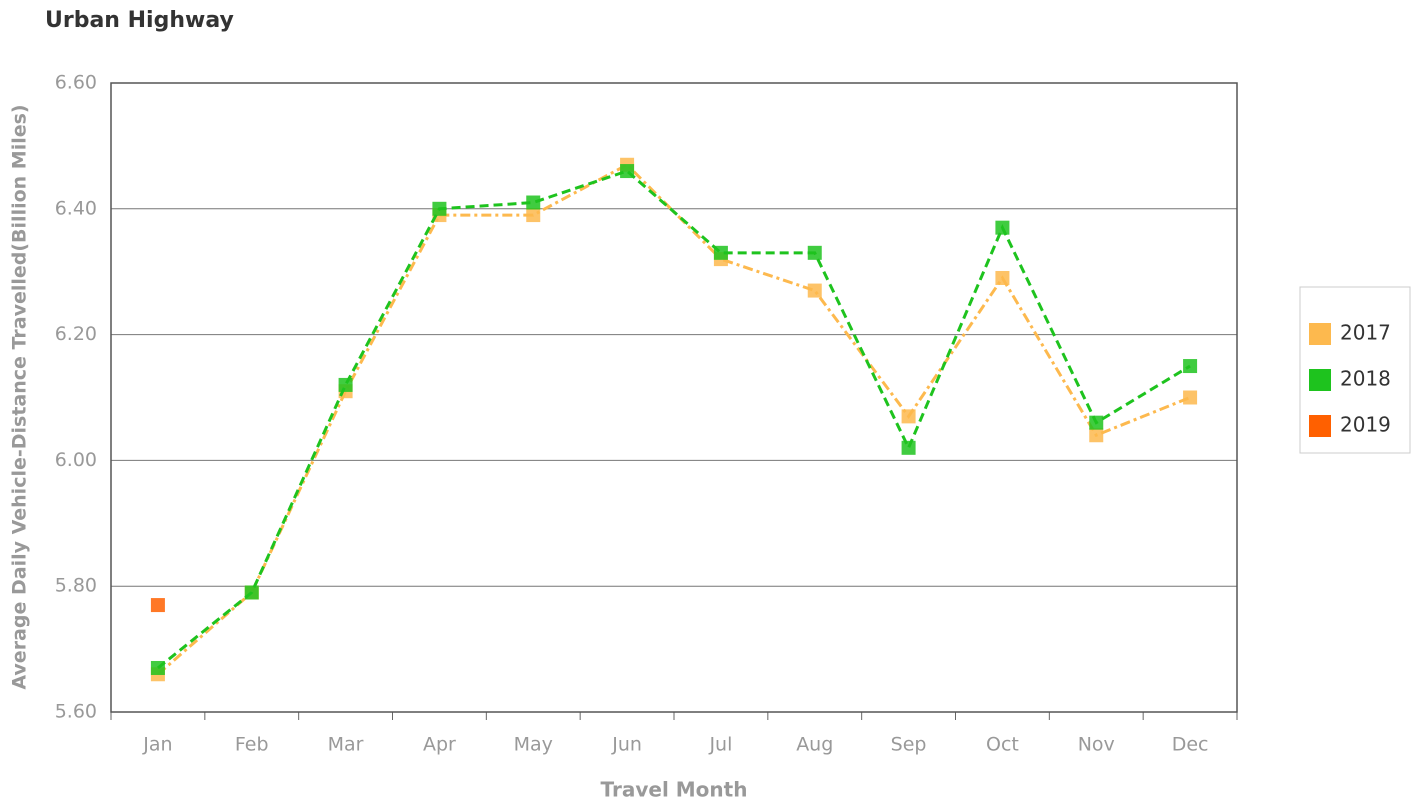  What do you see at coordinates (76, 460) in the screenshot?
I see `y-tick-label: 6.00` at bounding box center [76, 460].